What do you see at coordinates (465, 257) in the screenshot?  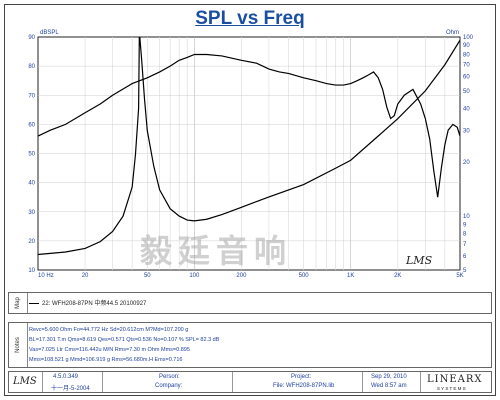 I see `right-tick-label: 6` at bounding box center [465, 257].